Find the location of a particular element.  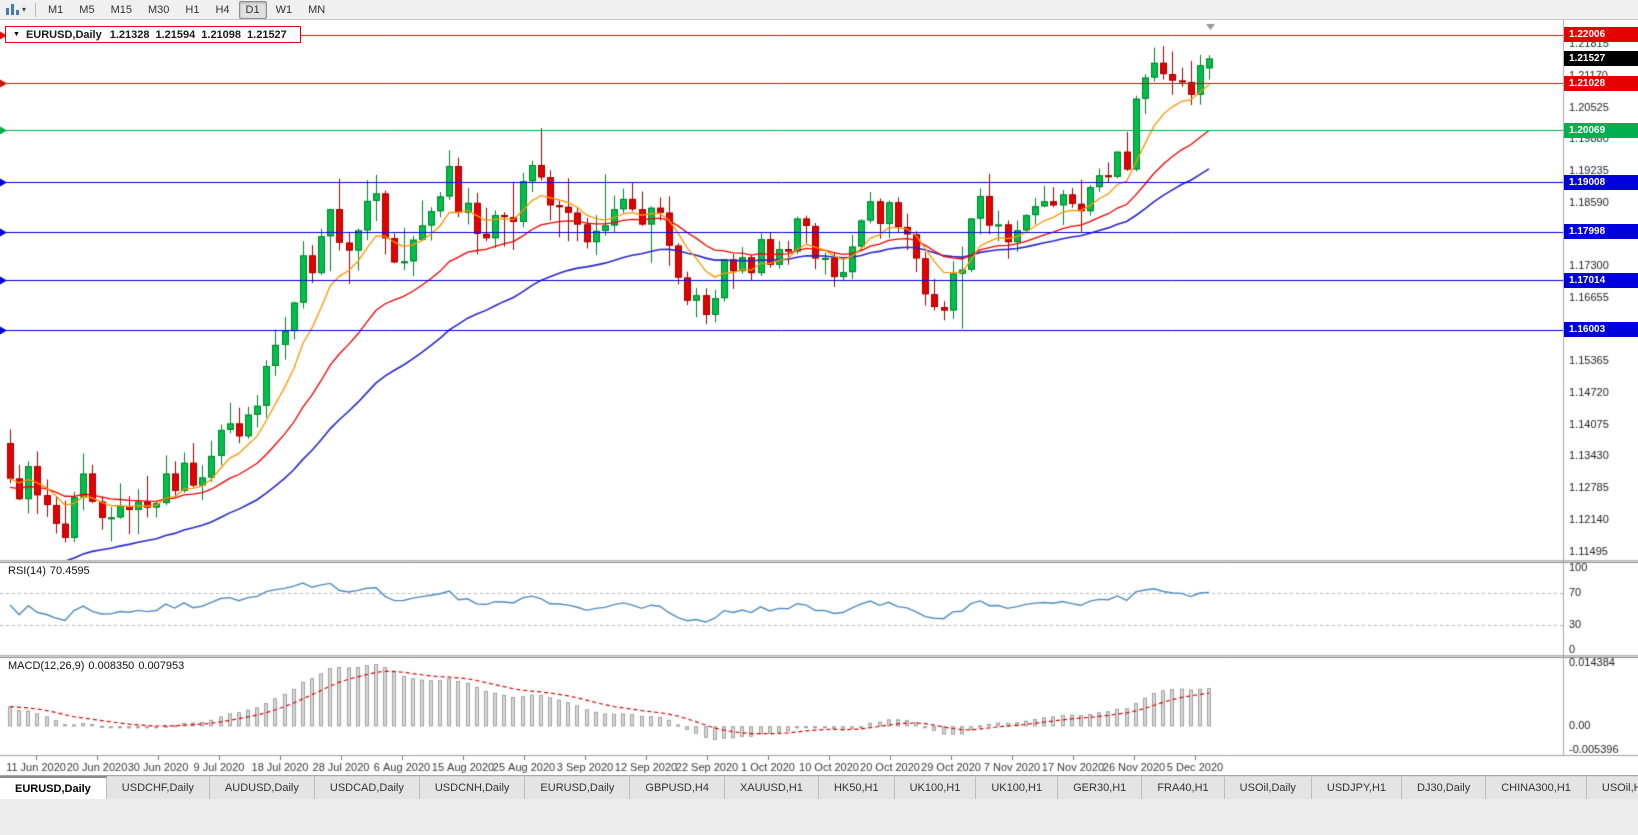

chart-tab-gbpusd-h4: GBPUSD,H4 is located at coordinates (677, 787).